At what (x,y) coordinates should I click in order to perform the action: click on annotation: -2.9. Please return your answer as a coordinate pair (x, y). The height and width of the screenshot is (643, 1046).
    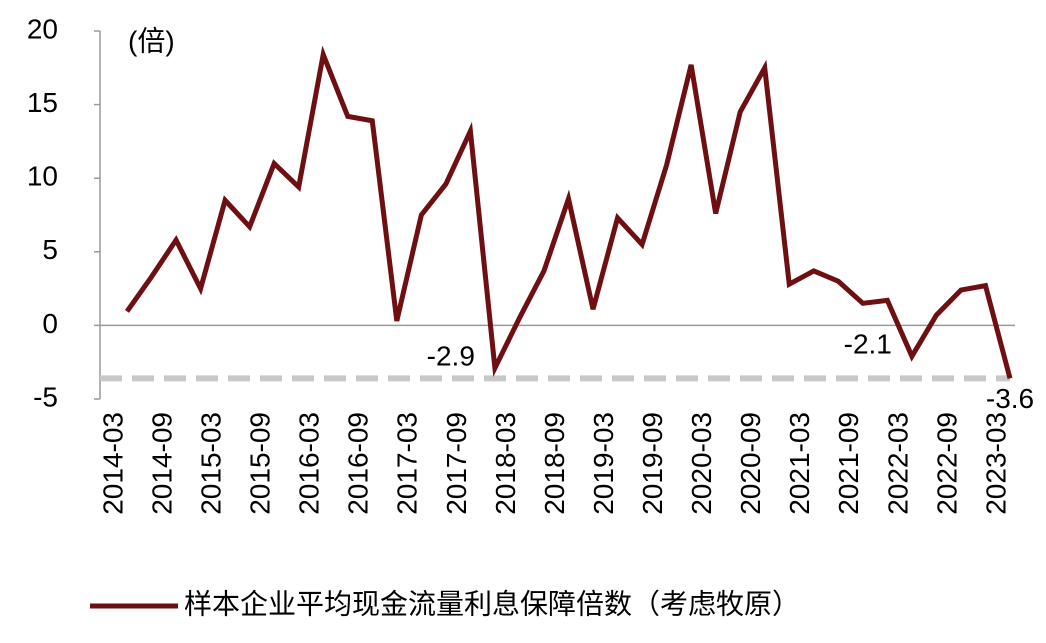
    Looking at the image, I should click on (451, 355).